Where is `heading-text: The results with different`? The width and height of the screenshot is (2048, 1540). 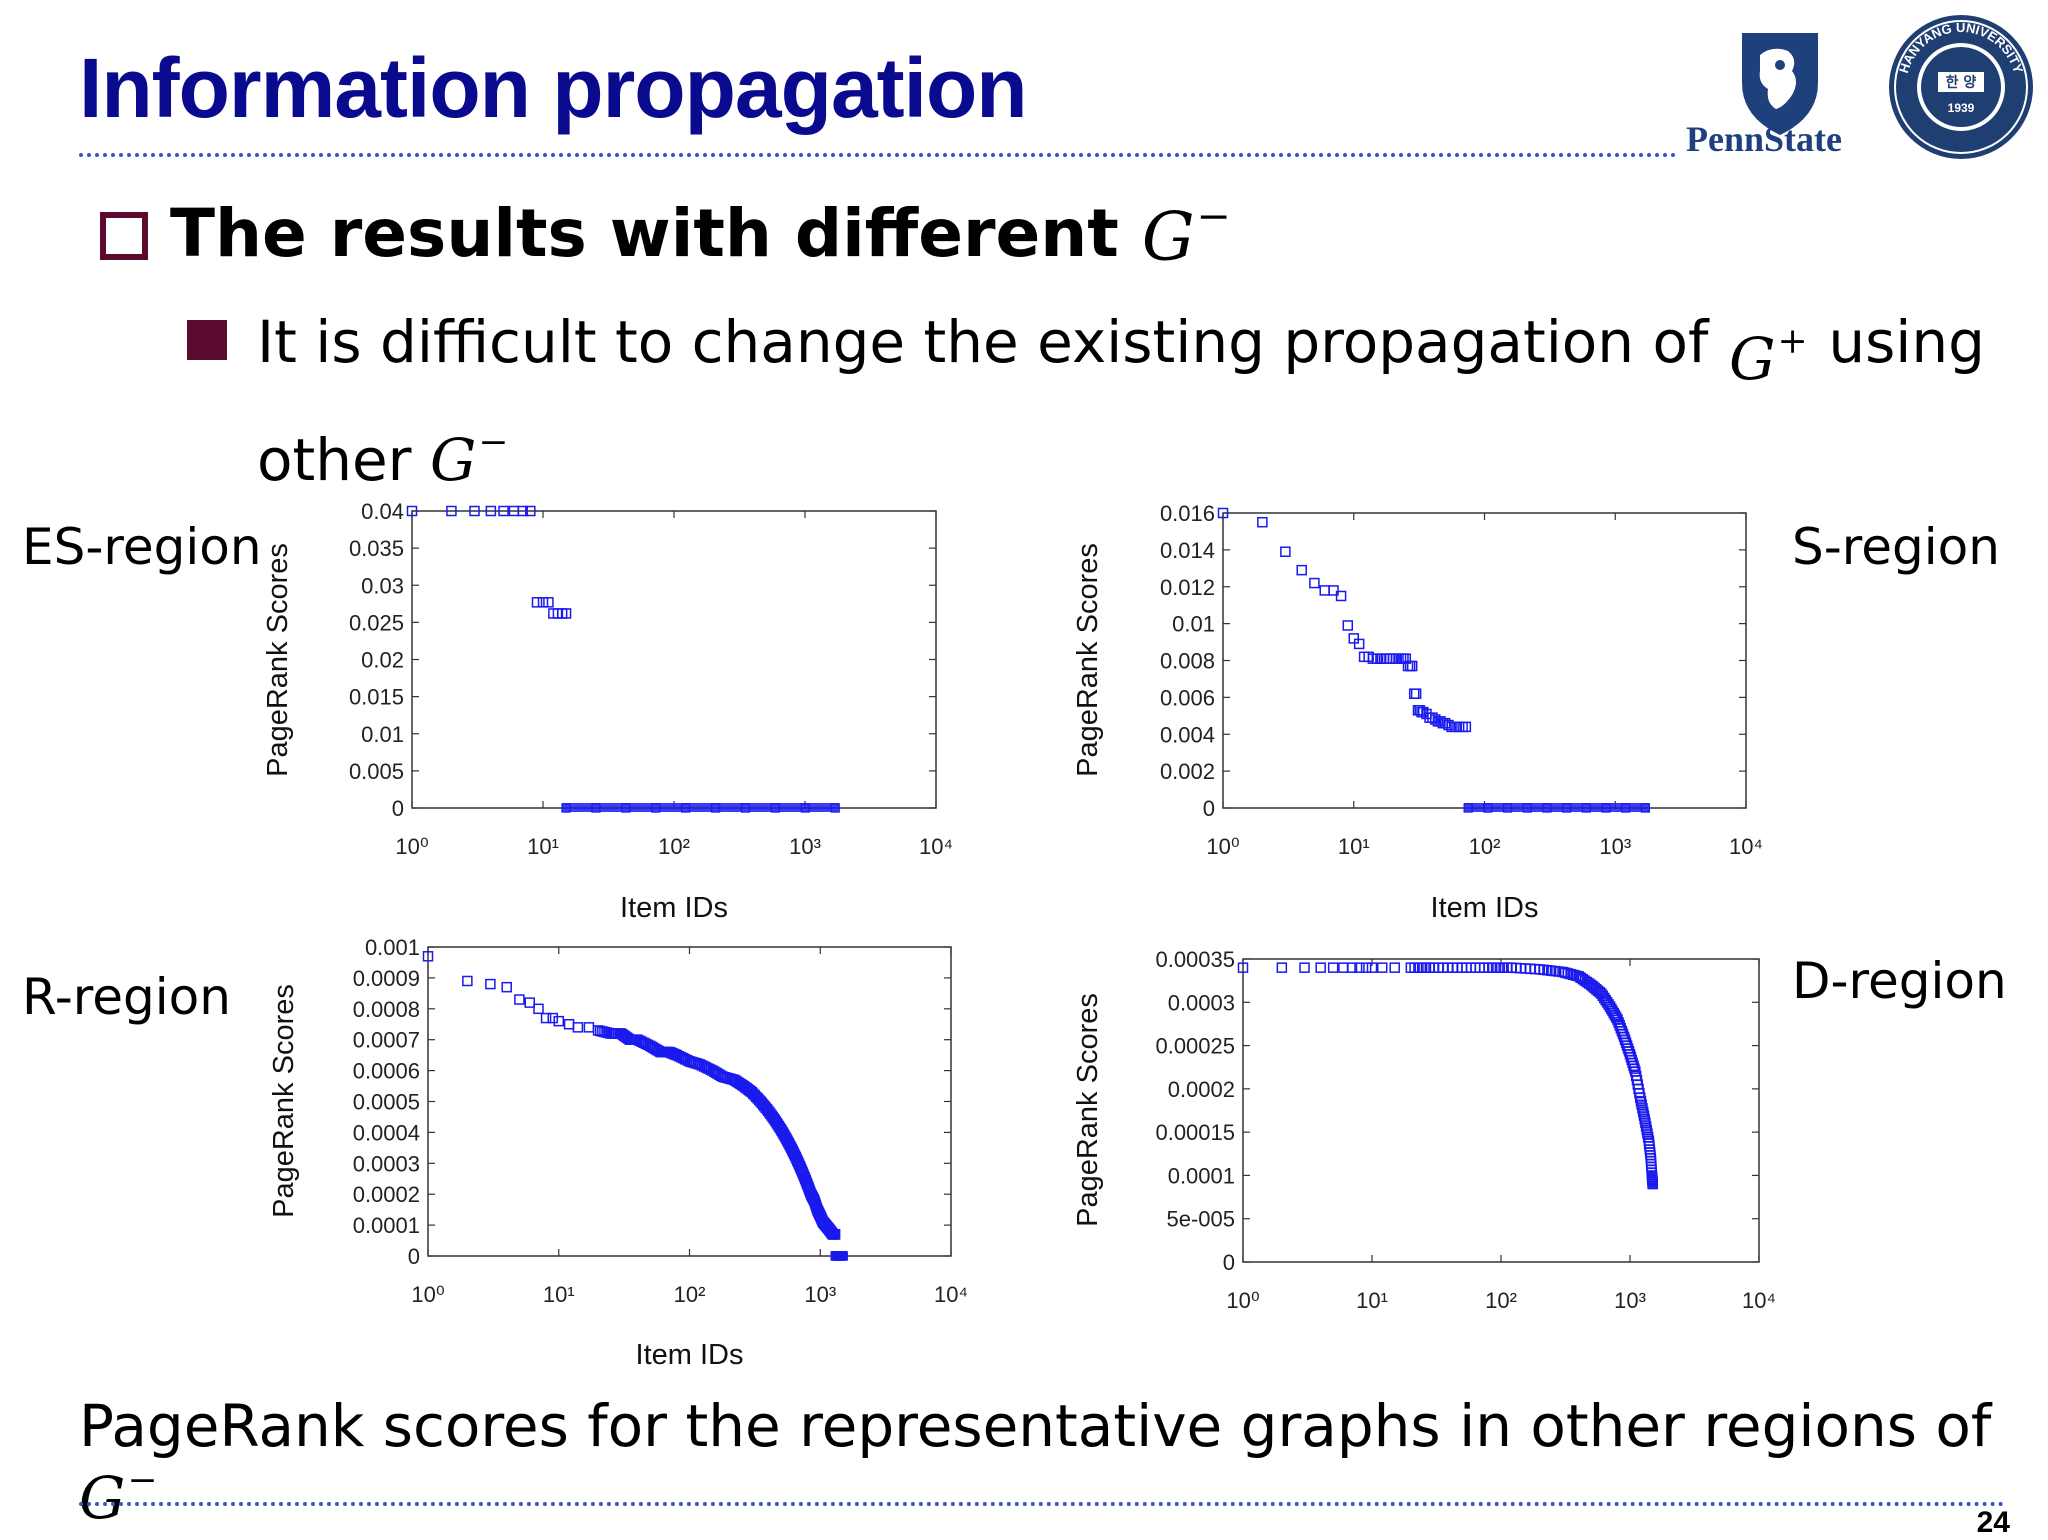 heading-text: The results with different is located at coordinates (644, 234).